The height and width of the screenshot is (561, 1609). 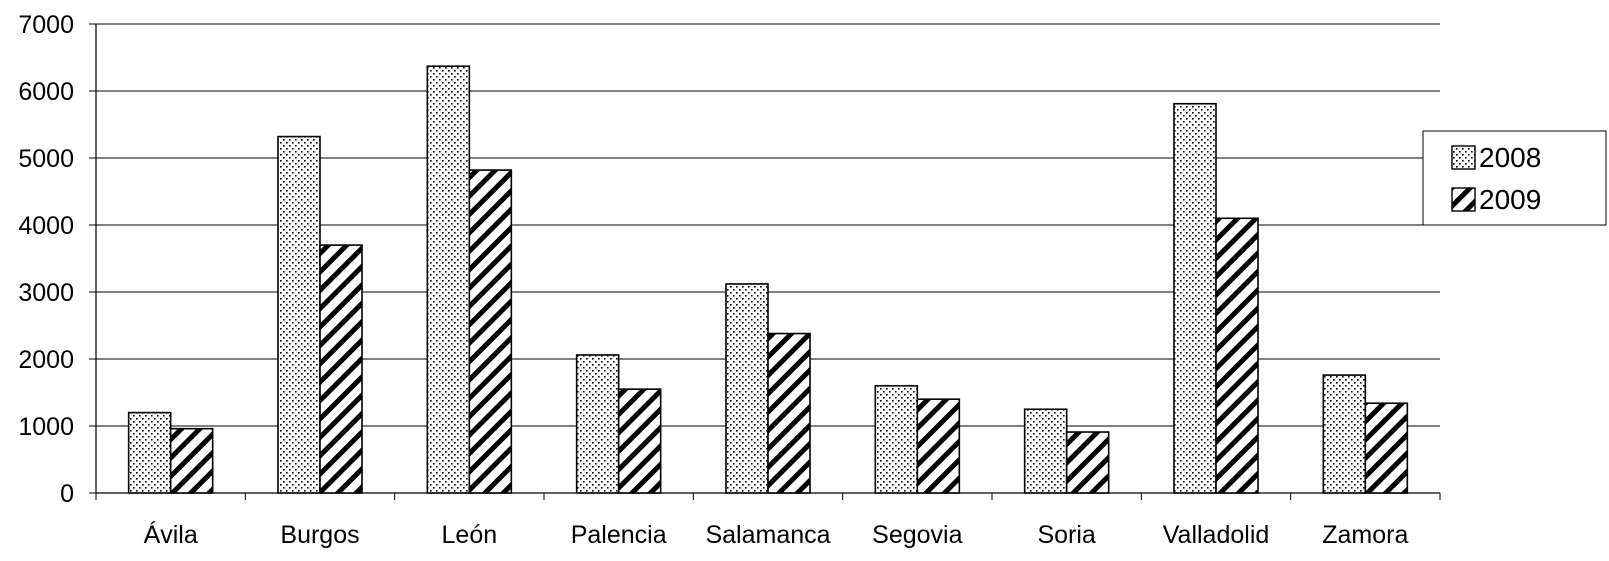 What do you see at coordinates (1510, 199) in the screenshot?
I see `legend-label: 2009` at bounding box center [1510, 199].